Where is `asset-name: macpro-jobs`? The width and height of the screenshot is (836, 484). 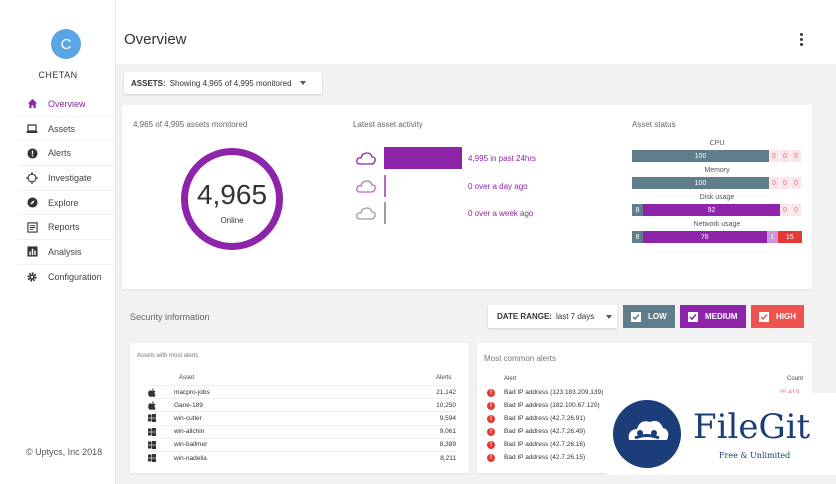 asset-name: macpro-jobs is located at coordinates (192, 392).